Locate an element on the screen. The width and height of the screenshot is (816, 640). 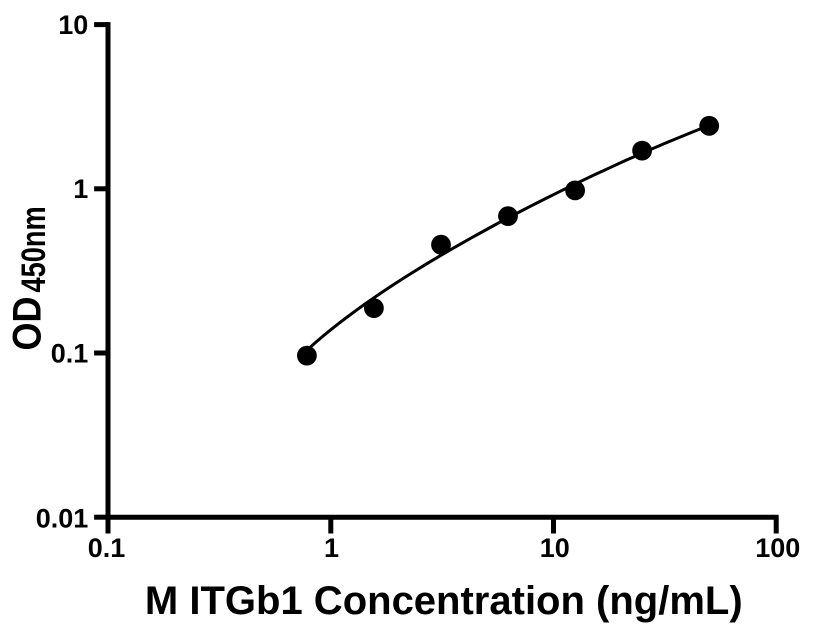
svg-text: 0.01 is located at coordinates (62, 519).